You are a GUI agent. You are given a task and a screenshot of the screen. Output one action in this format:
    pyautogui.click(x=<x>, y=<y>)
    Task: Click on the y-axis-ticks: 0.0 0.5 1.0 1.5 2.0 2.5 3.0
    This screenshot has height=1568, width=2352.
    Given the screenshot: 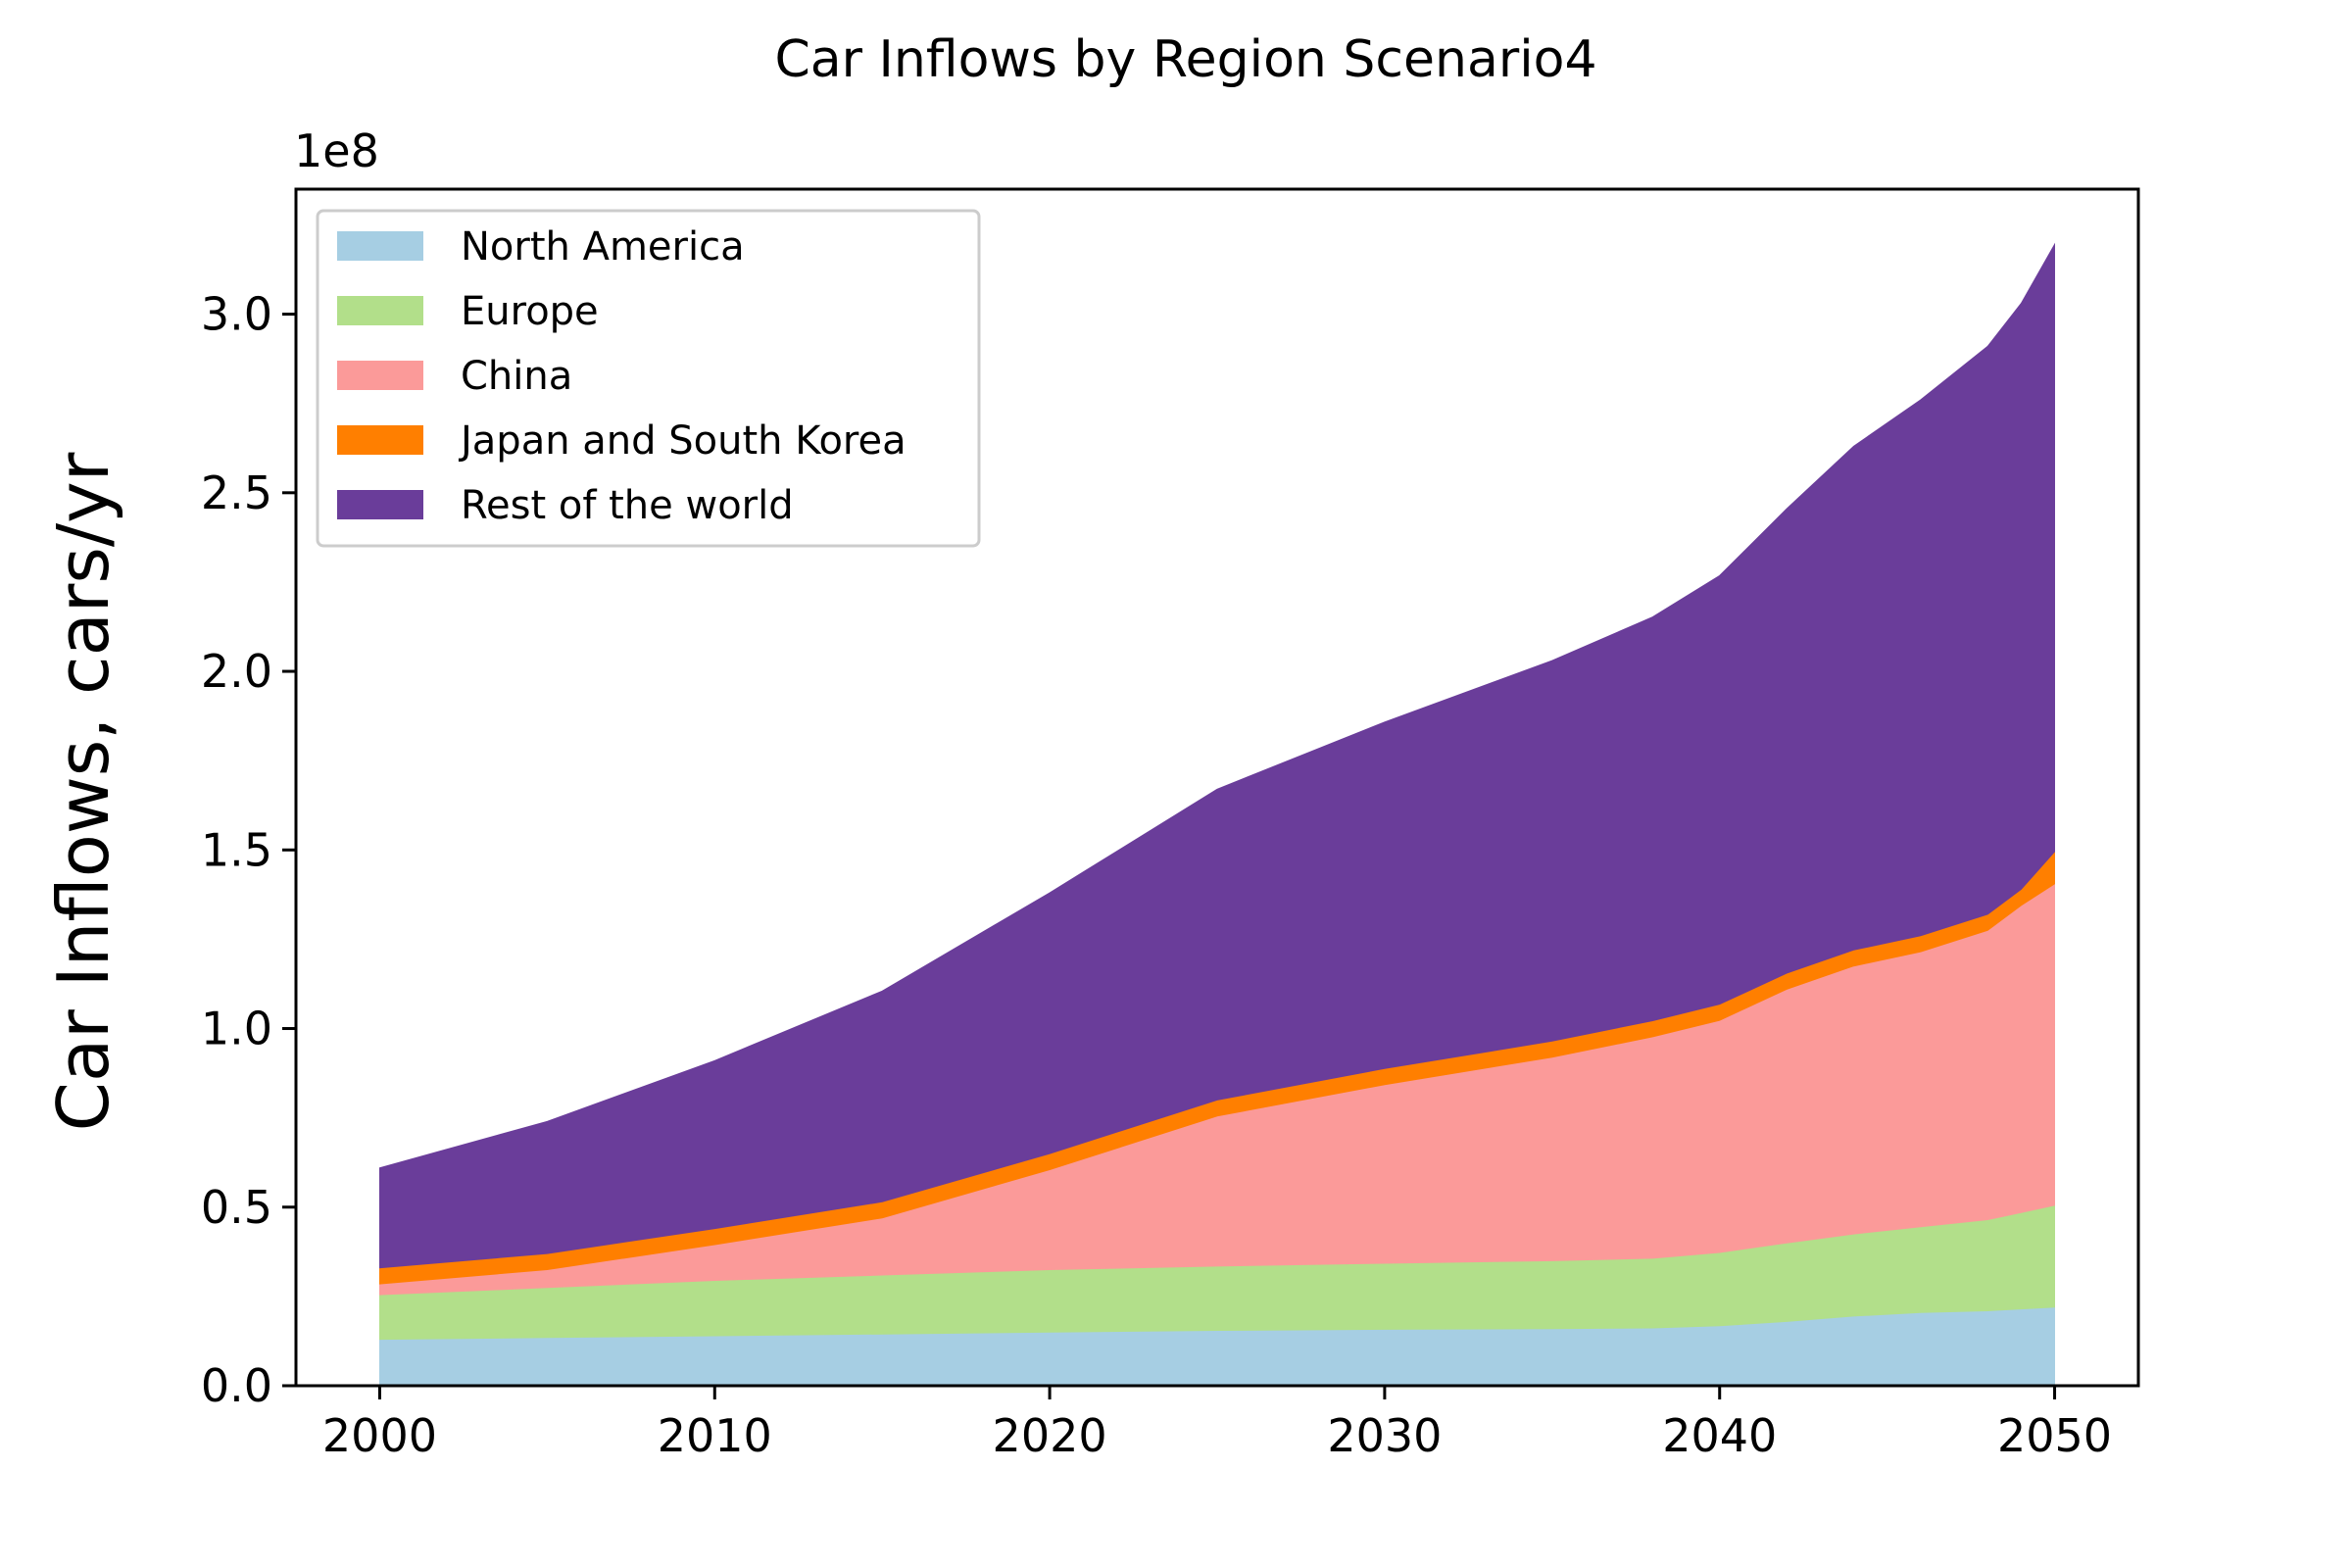 What is the action you would take?
    pyautogui.click(x=248, y=850)
    